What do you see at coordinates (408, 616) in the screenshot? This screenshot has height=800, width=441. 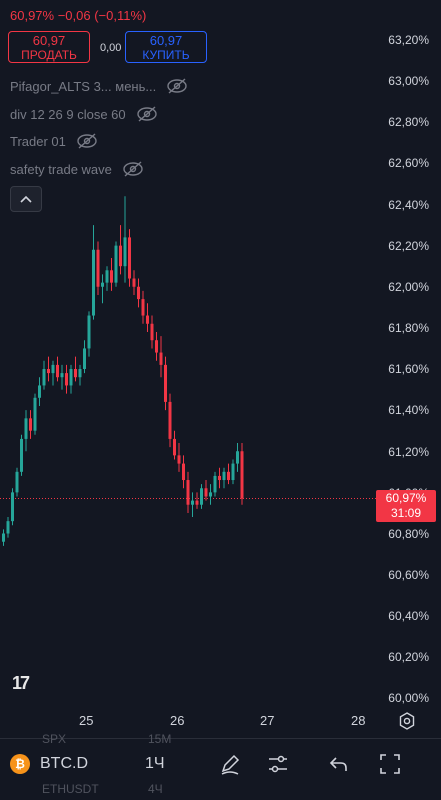 I see `price-axis-label: 60,40%` at bounding box center [408, 616].